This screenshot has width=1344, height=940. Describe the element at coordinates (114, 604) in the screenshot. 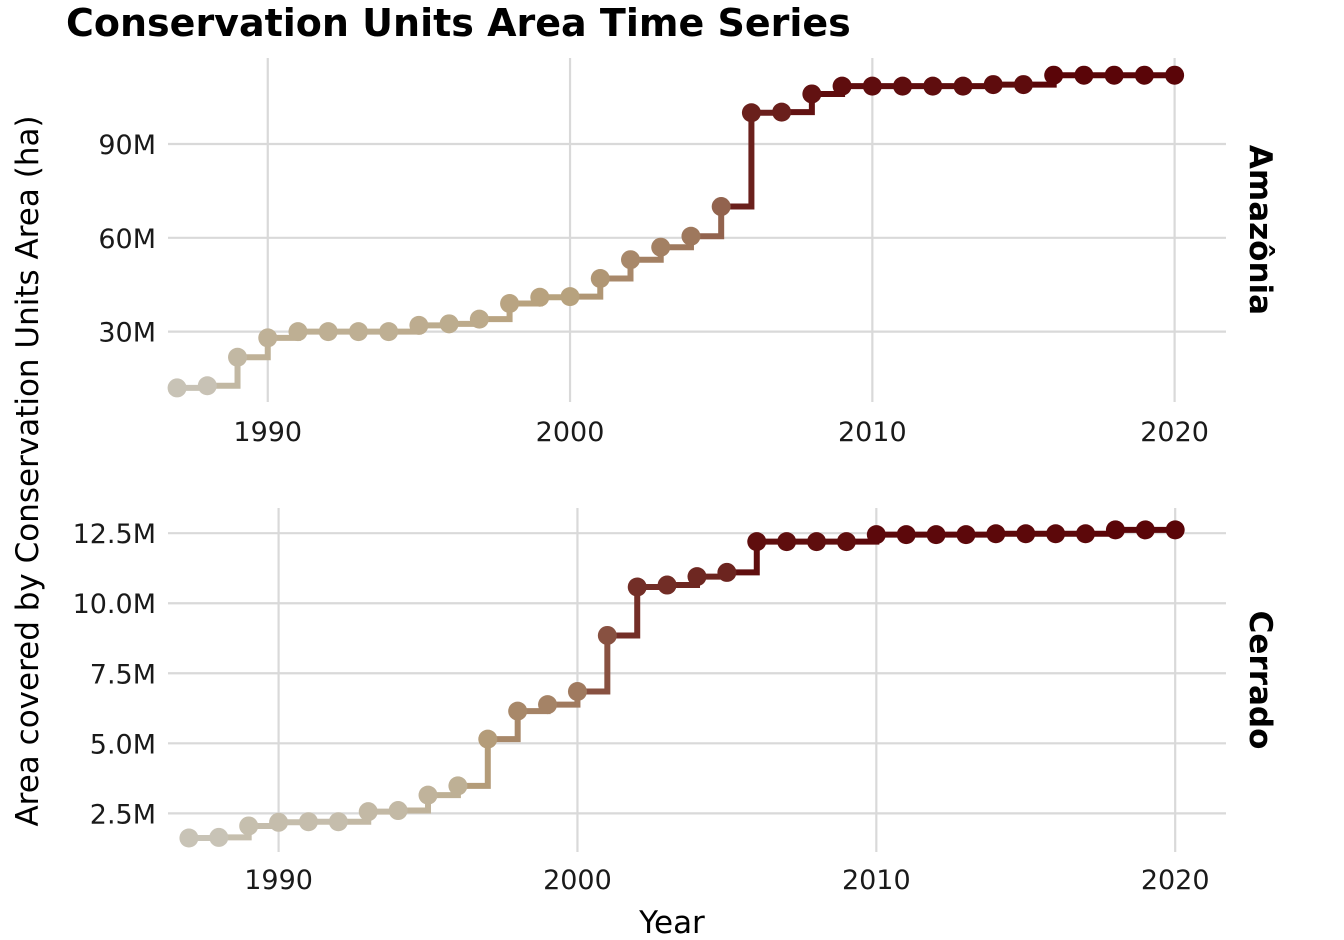

I see `y-tick-label: 10.0M` at that location.